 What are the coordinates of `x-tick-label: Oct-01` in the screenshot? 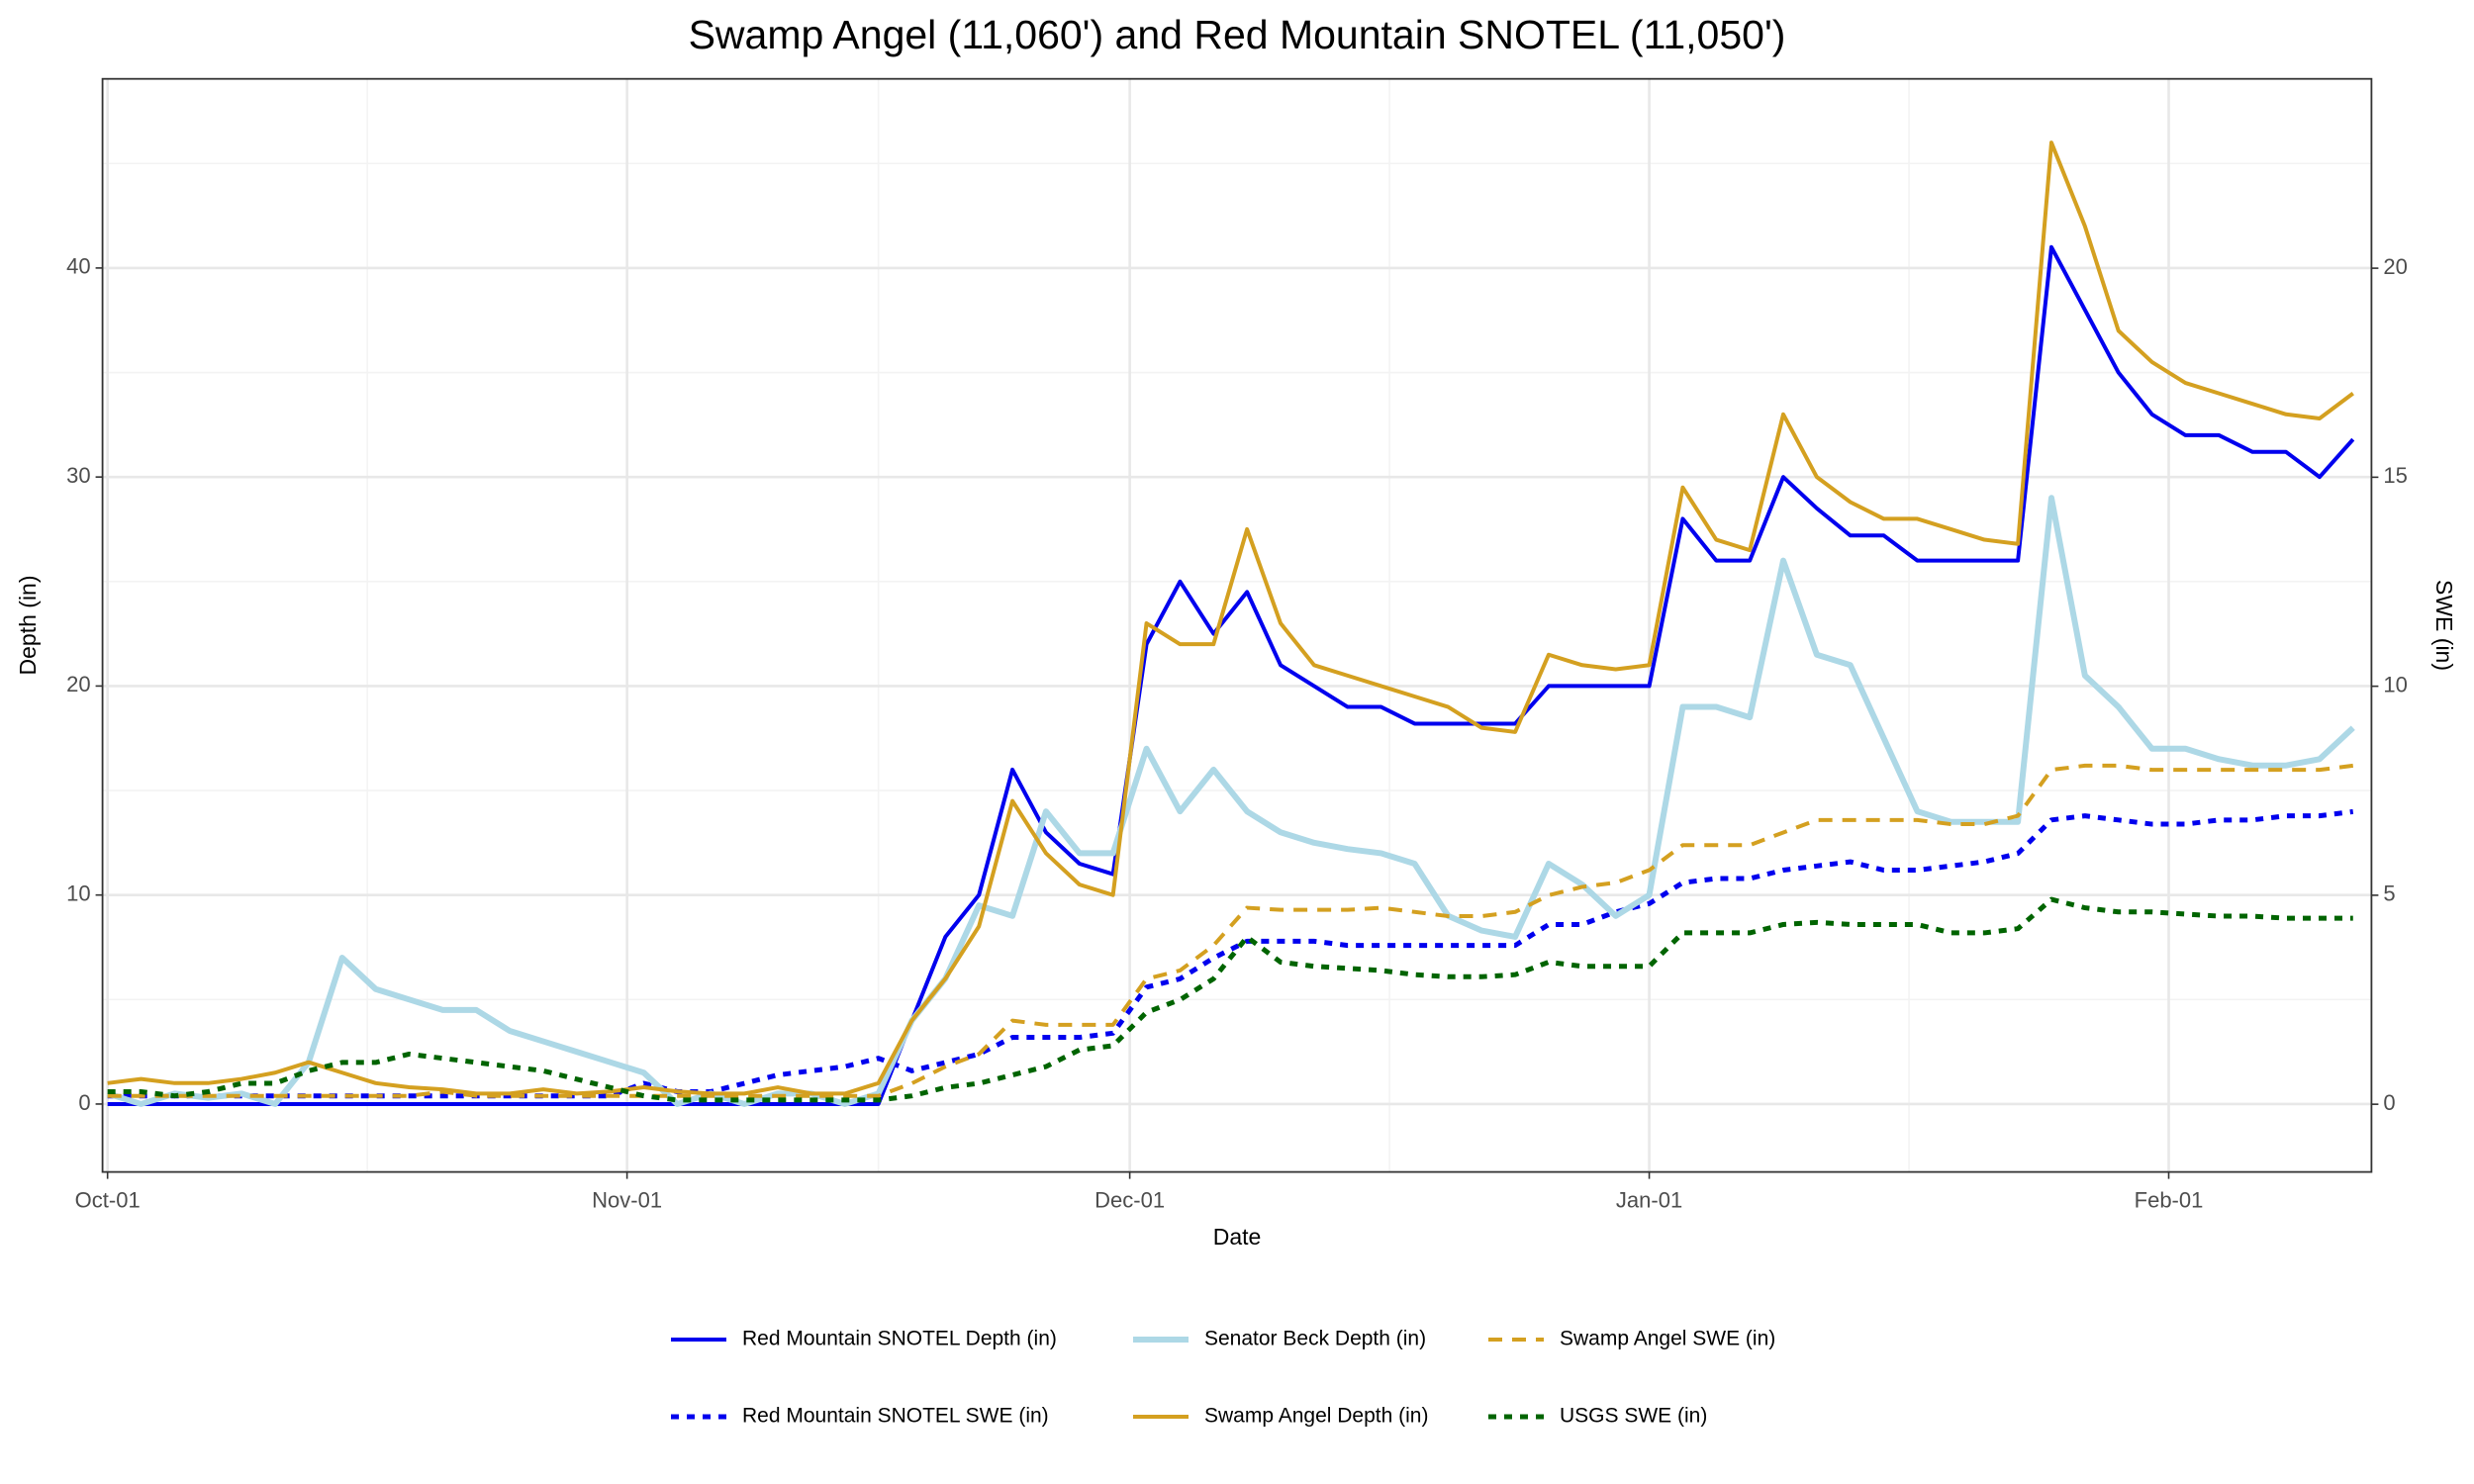 It's located at (108, 1199).